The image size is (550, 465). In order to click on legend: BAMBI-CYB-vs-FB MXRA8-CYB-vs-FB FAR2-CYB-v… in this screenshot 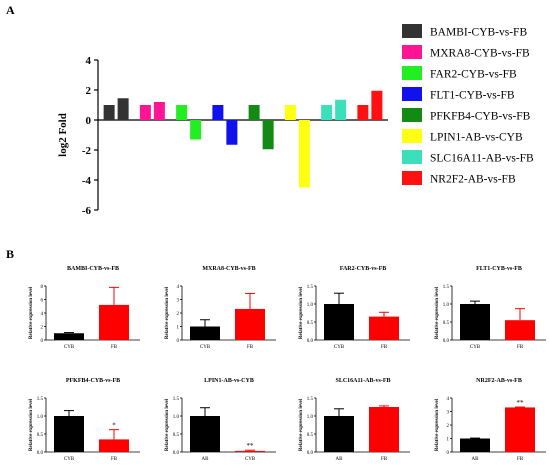, I will do `click(468, 105)`.